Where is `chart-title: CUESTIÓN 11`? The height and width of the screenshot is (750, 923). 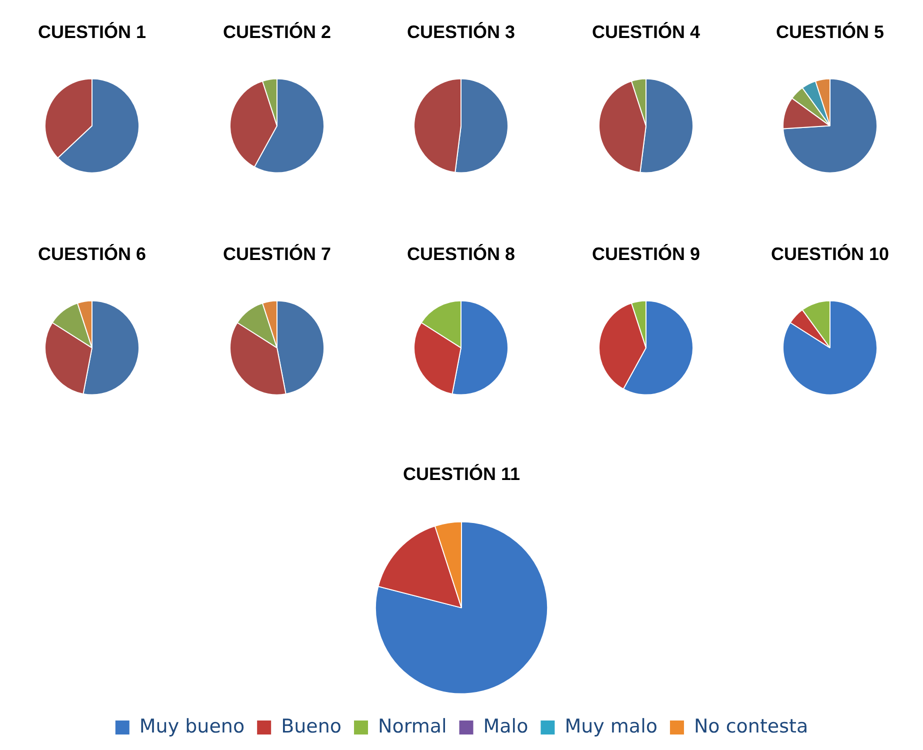 chart-title: CUESTIÓN 11 is located at coordinates (461, 474).